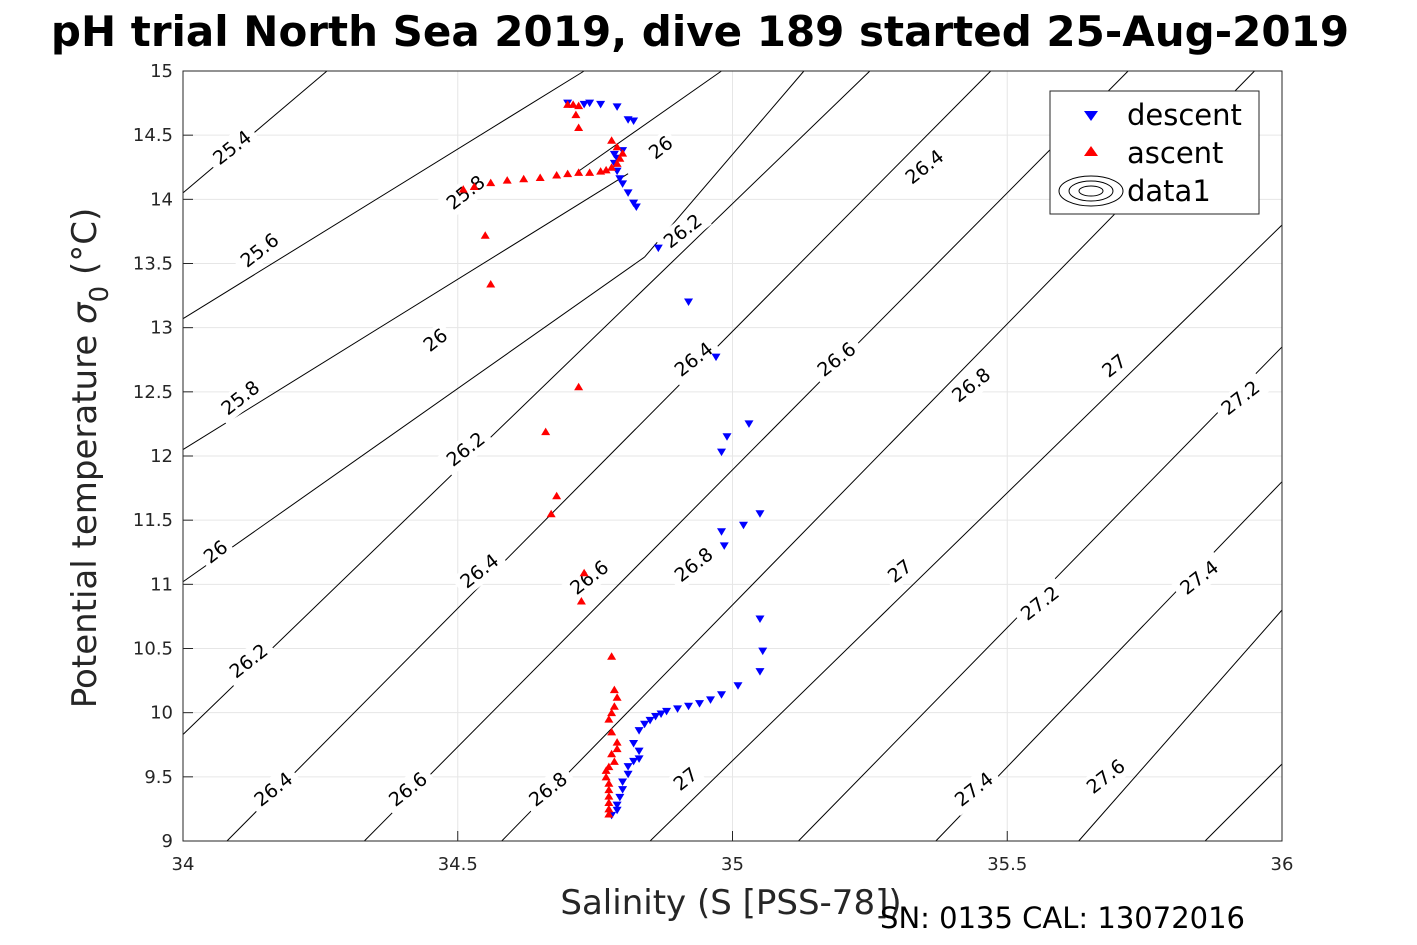 Image resolution: width=1417 pixels, height=945 pixels. Describe the element at coordinates (1091, 151) in the screenshot. I see `legend-ascent-marker` at that location.